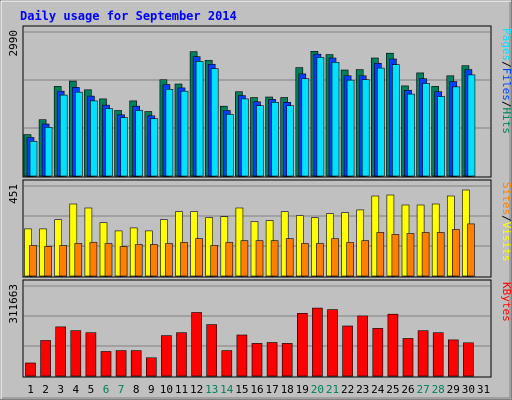  I want to click on x-tick-label: 19, so click(302, 389).